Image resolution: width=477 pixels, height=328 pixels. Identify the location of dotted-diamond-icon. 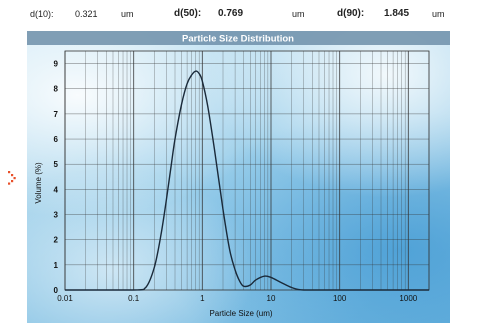
(12, 178).